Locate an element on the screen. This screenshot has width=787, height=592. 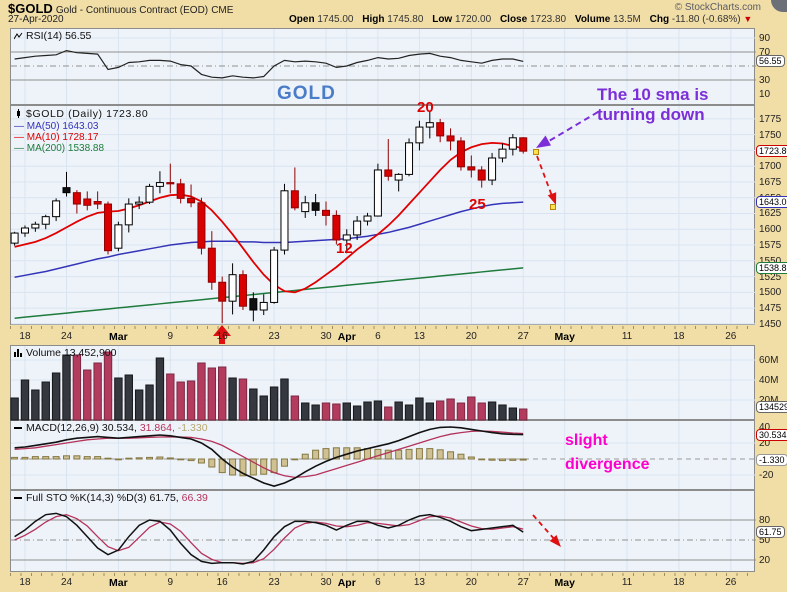
volume-value-badge: 13452900 is located at coordinates (771, 406).